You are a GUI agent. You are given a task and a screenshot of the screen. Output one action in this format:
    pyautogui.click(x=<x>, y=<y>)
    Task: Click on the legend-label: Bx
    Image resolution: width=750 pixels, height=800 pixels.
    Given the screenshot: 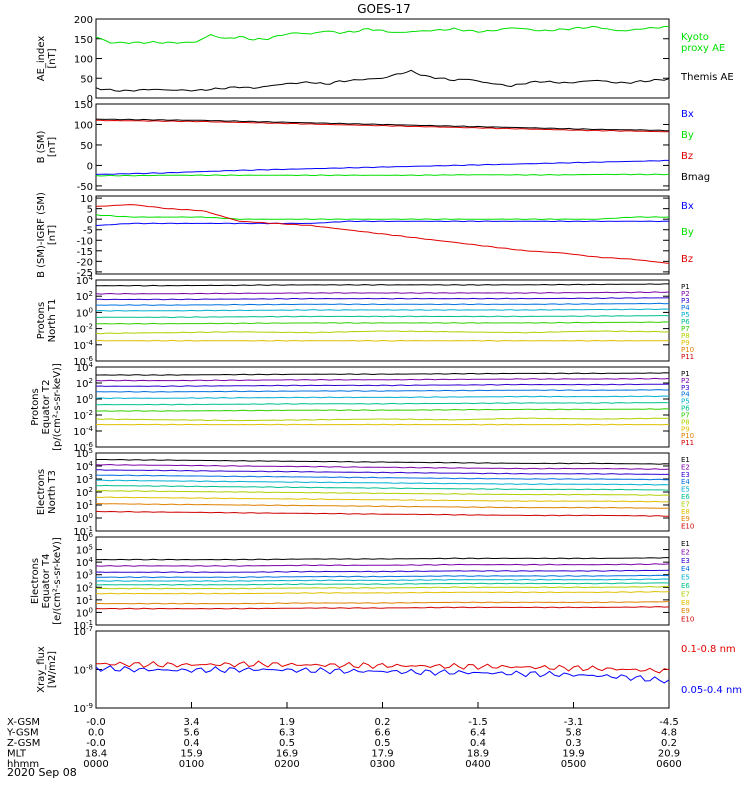 What is the action you would take?
    pyautogui.click(x=687, y=114)
    